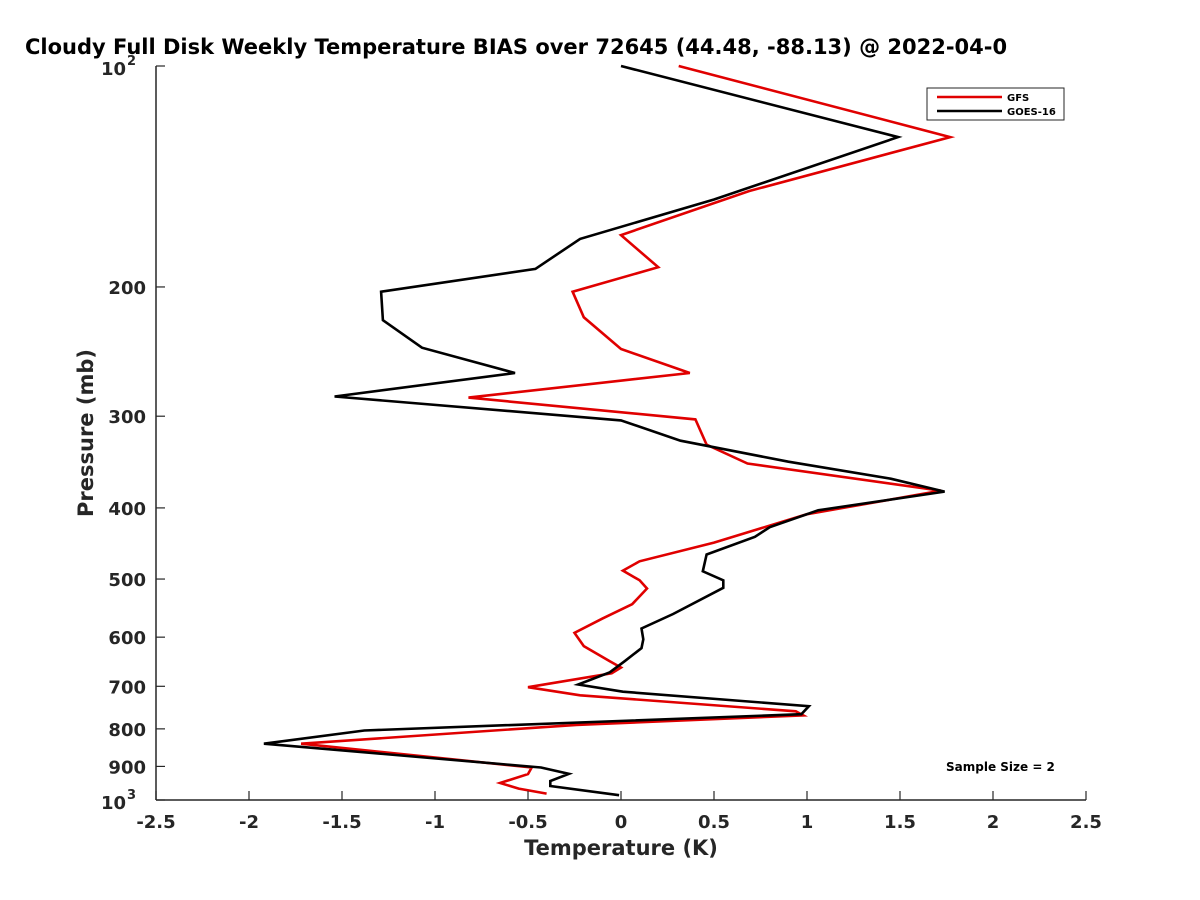 This screenshot has height=900, width=1200. I want to click on y-tick-label: 700, so click(127, 687).